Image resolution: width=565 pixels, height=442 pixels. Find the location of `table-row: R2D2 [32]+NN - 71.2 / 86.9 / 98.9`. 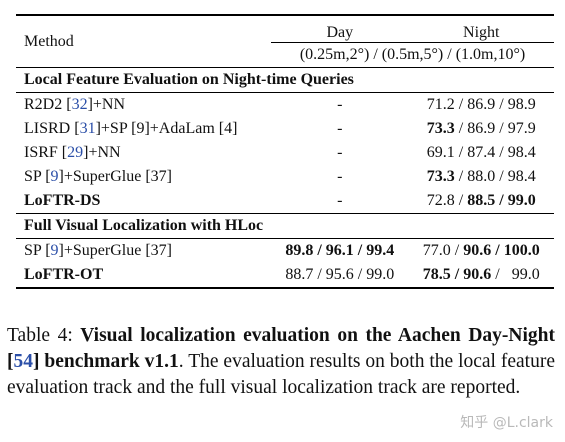

table-row: R2D2 [32]+NN - 71.2 / 86.9 / 98.9 is located at coordinates (285, 104).